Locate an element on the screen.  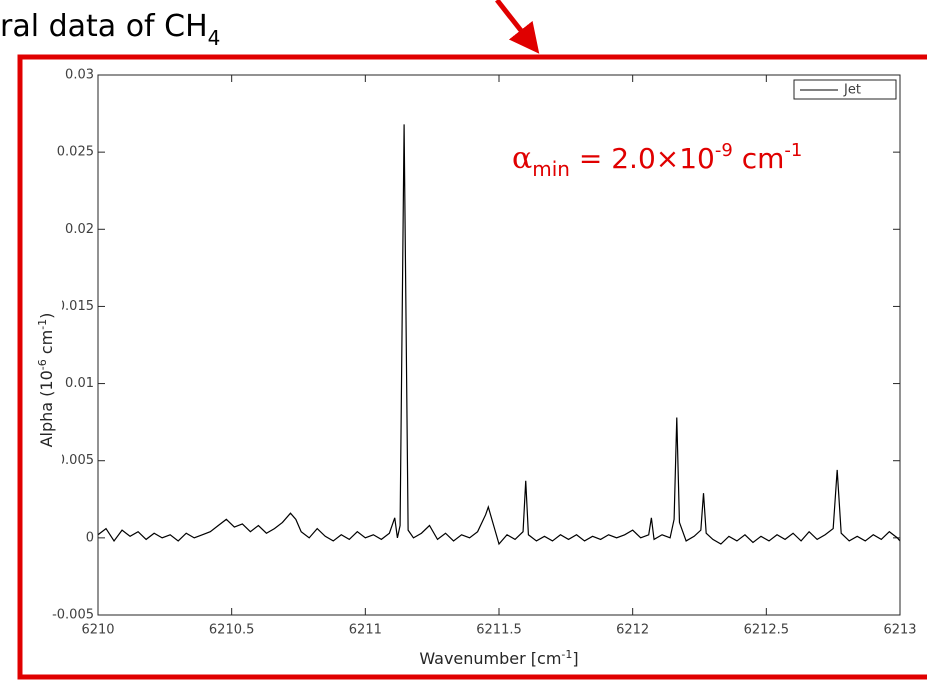
x-tick-label: 6212.5 is located at coordinates (767, 630).